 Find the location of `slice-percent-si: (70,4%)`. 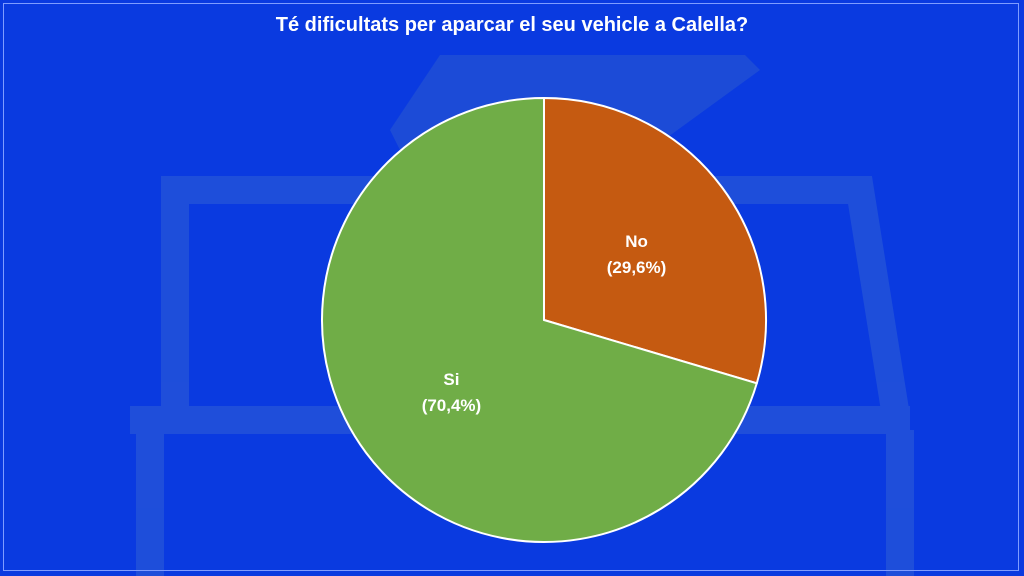

slice-percent-si: (70,4%) is located at coordinates (452, 405).